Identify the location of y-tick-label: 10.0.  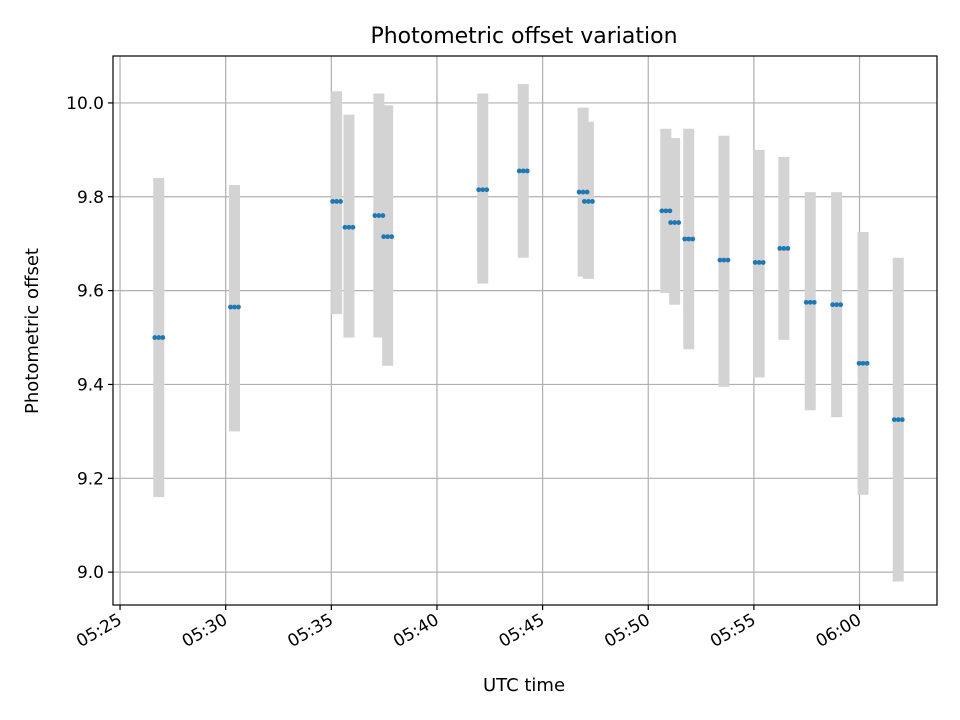
(85, 104).